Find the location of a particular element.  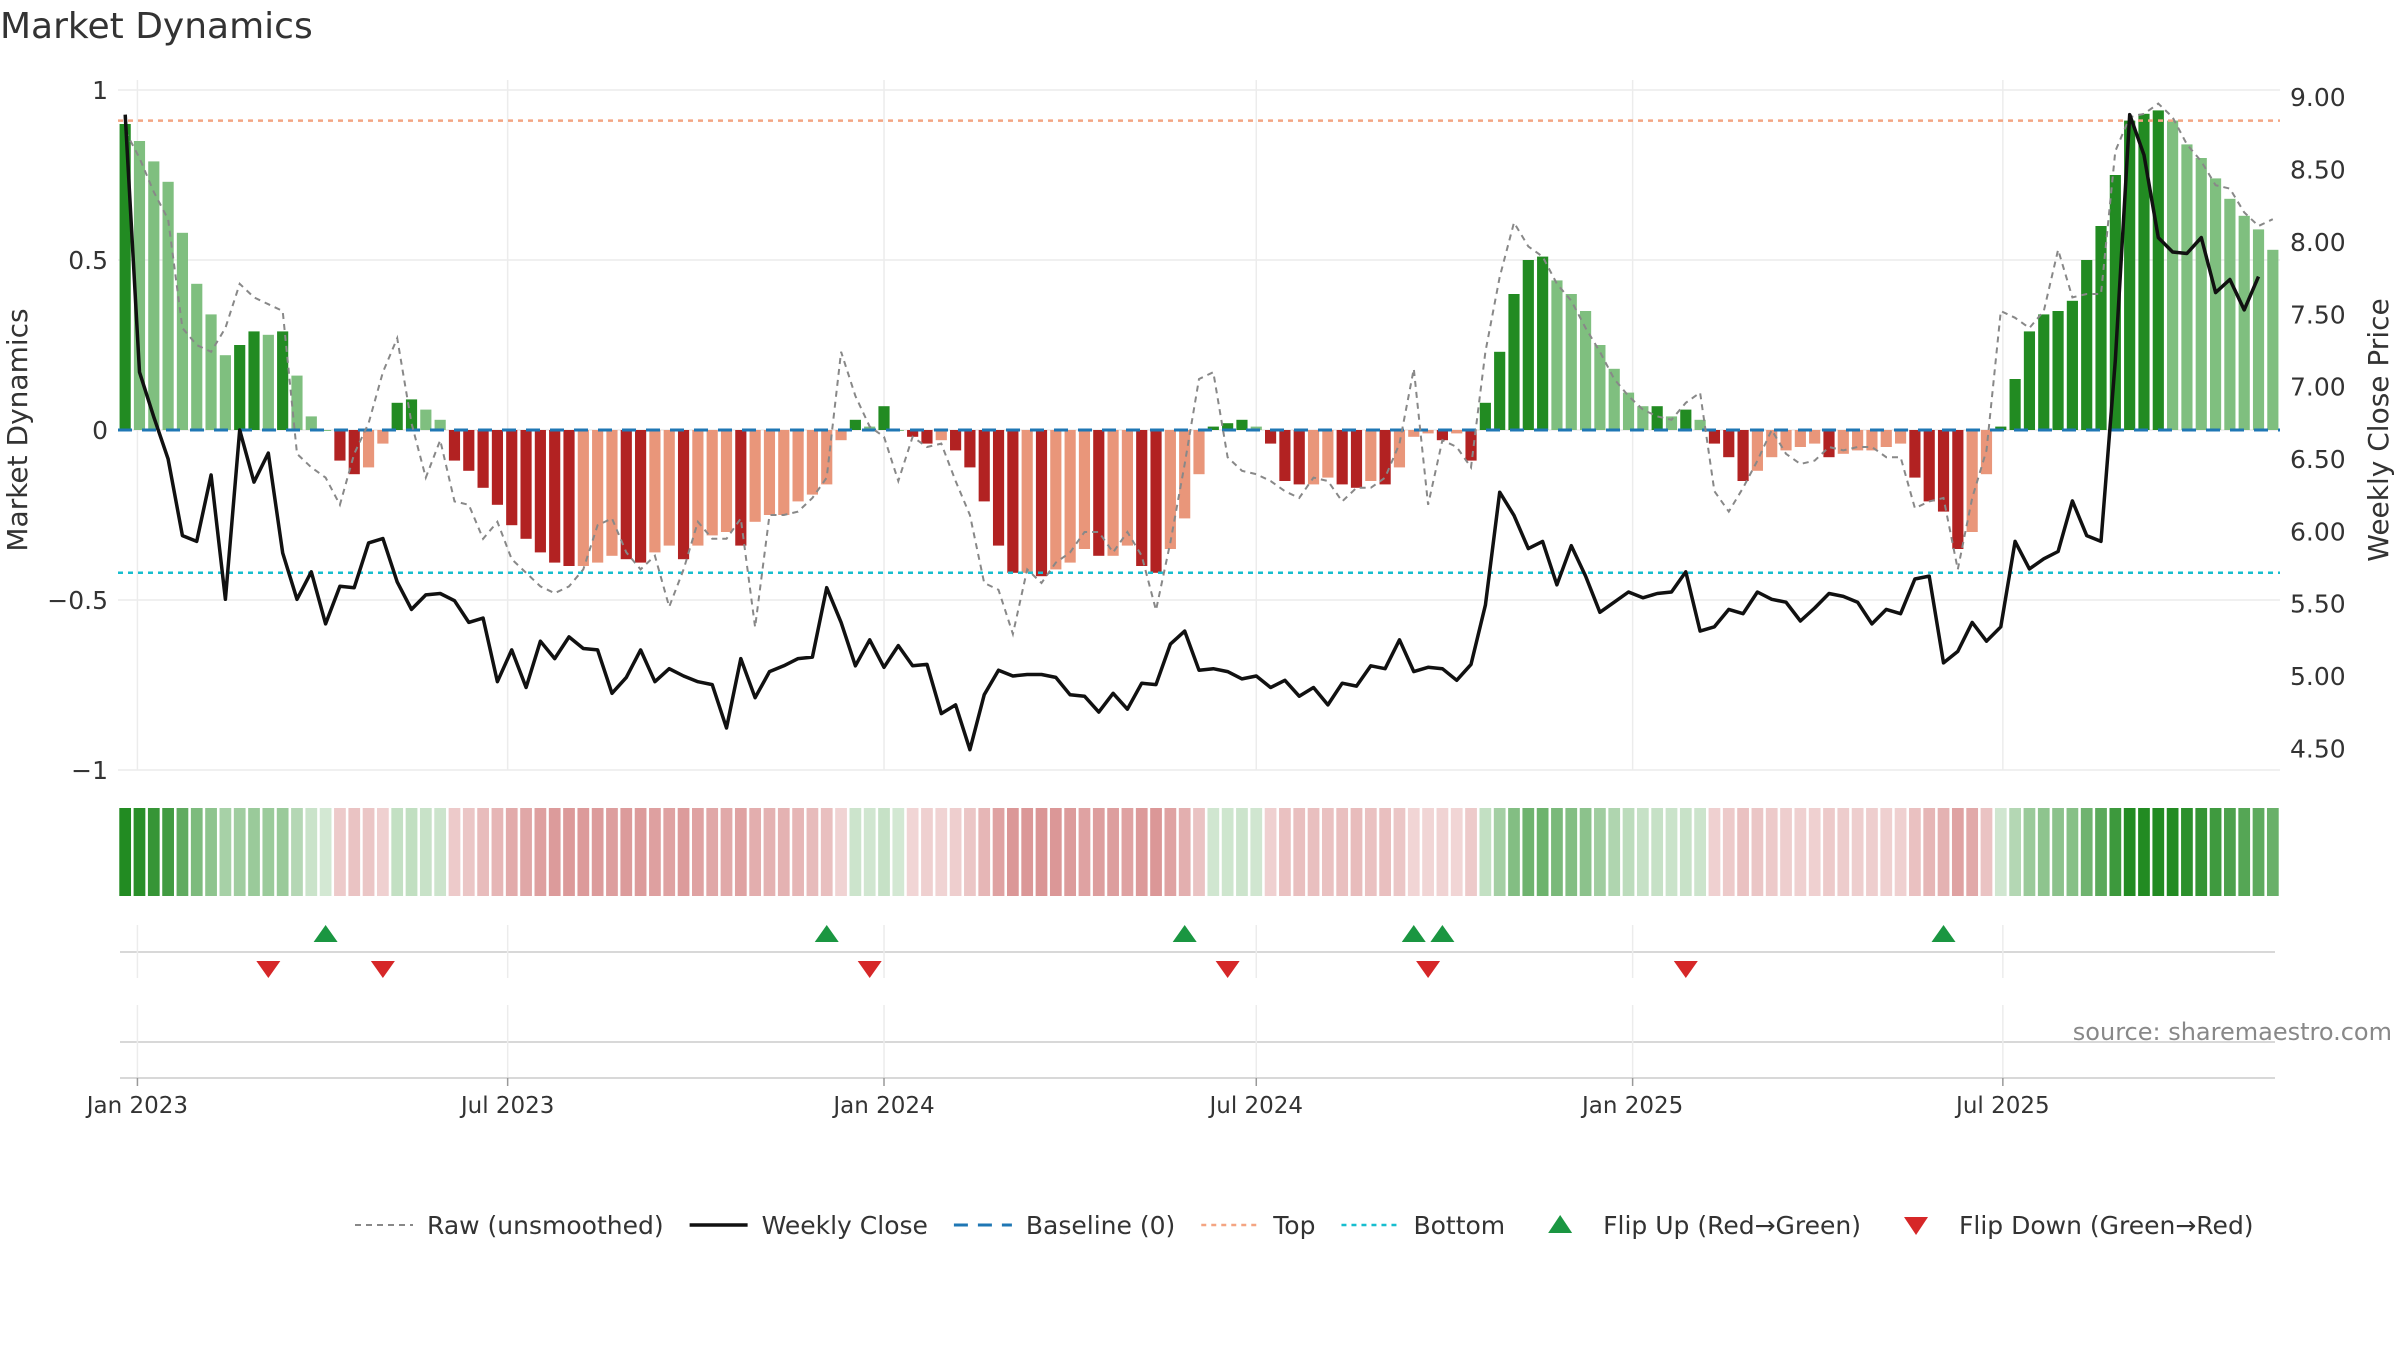

legend-label: Baseline (0) is located at coordinates (1100, 1225).